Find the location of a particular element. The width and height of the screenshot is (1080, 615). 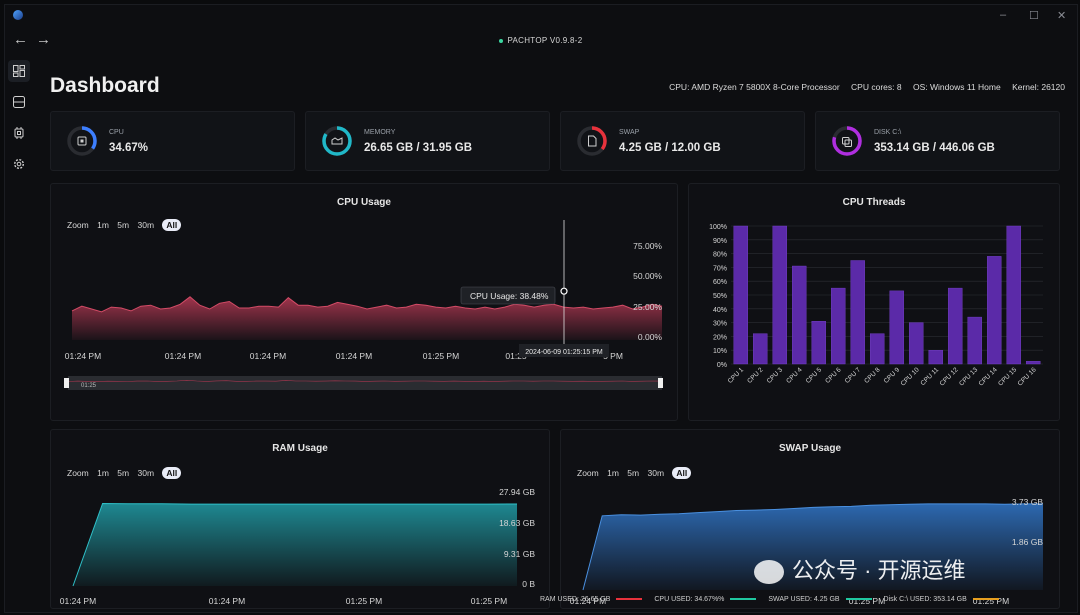

disk-ring-fill is located at coordinates (847, 141).